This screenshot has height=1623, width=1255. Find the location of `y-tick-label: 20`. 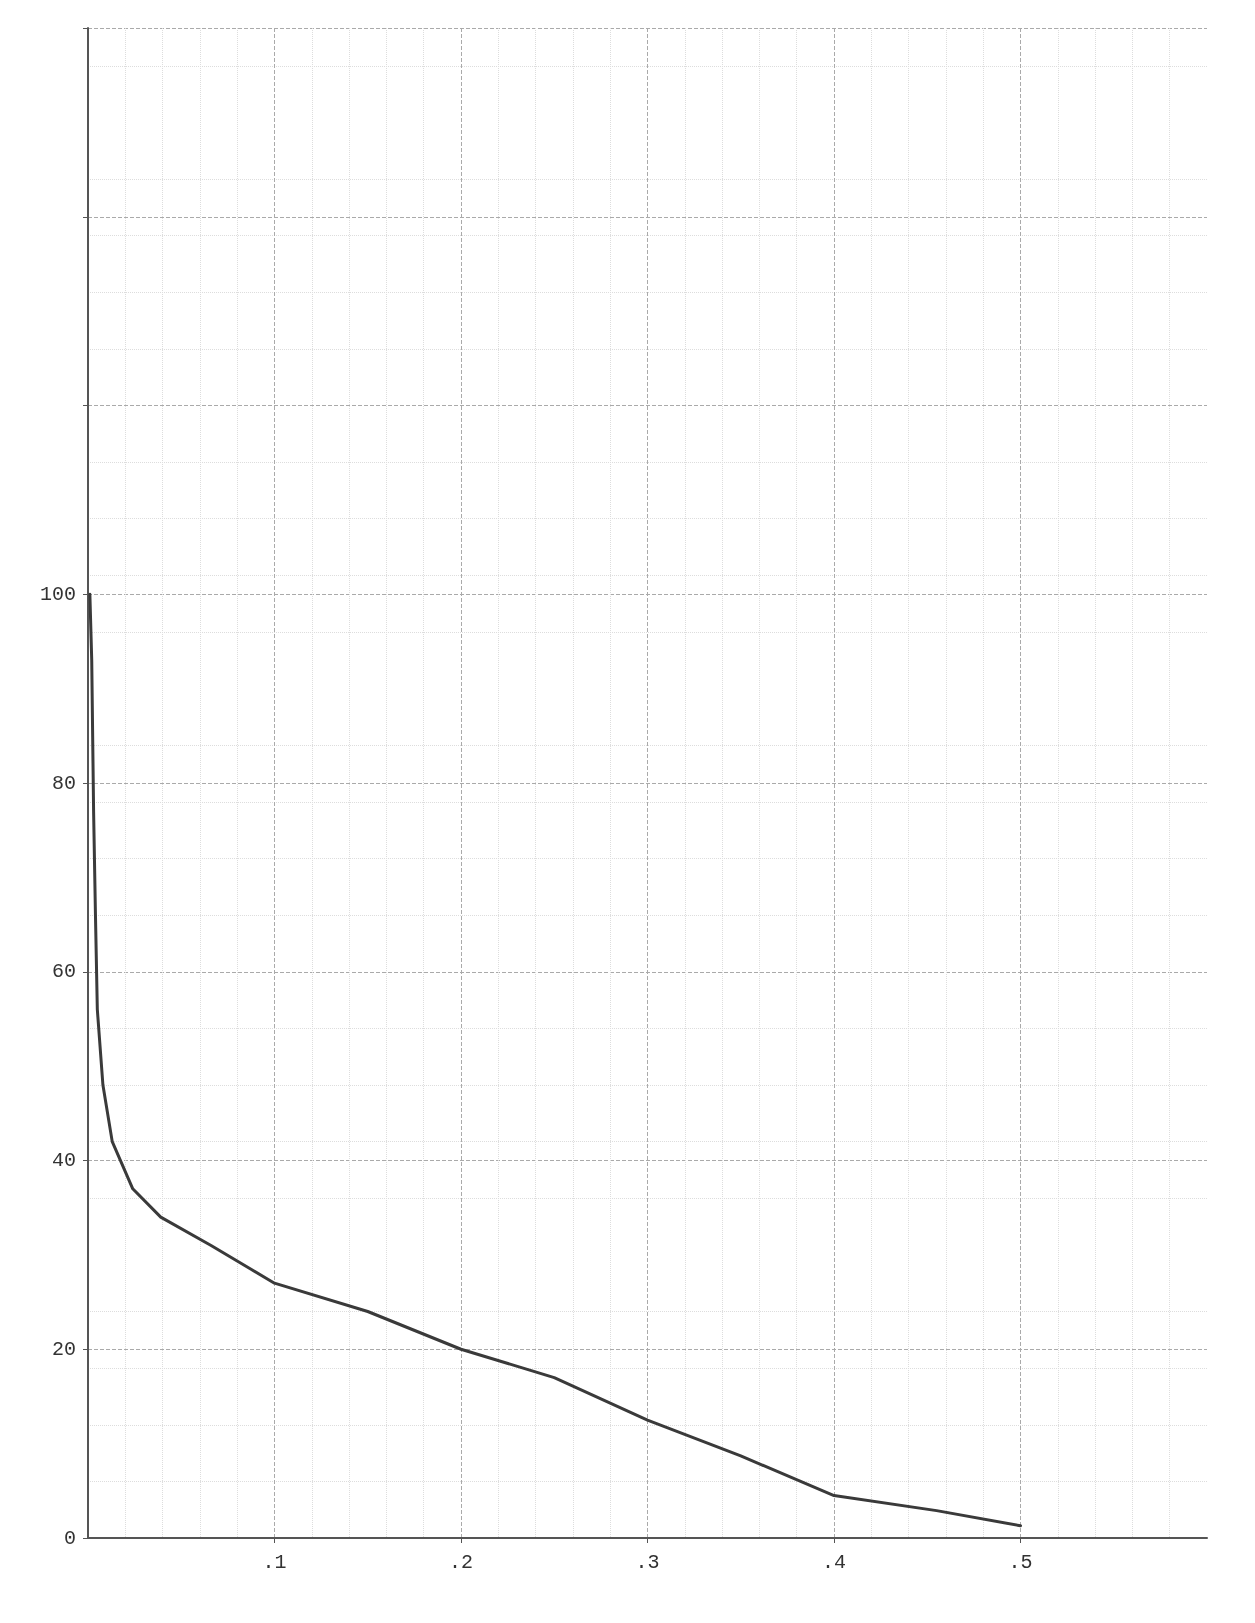

y-tick-label: 20 is located at coordinates (63, 1349).